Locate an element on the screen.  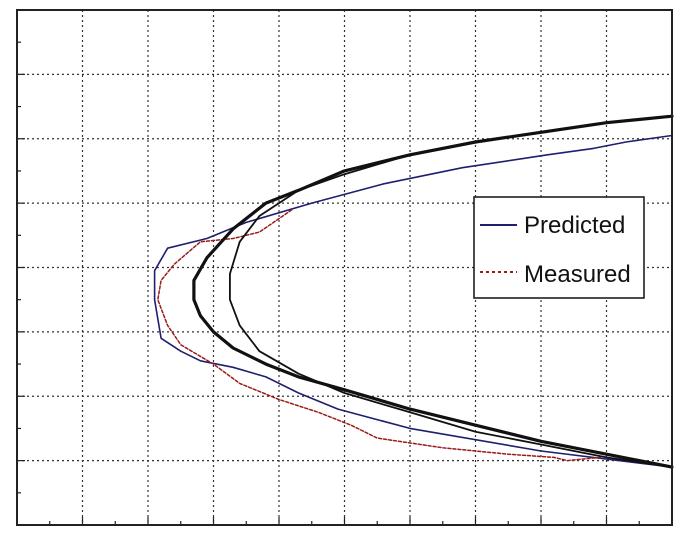
legend: Predicted Measured is located at coordinates (559, 247).